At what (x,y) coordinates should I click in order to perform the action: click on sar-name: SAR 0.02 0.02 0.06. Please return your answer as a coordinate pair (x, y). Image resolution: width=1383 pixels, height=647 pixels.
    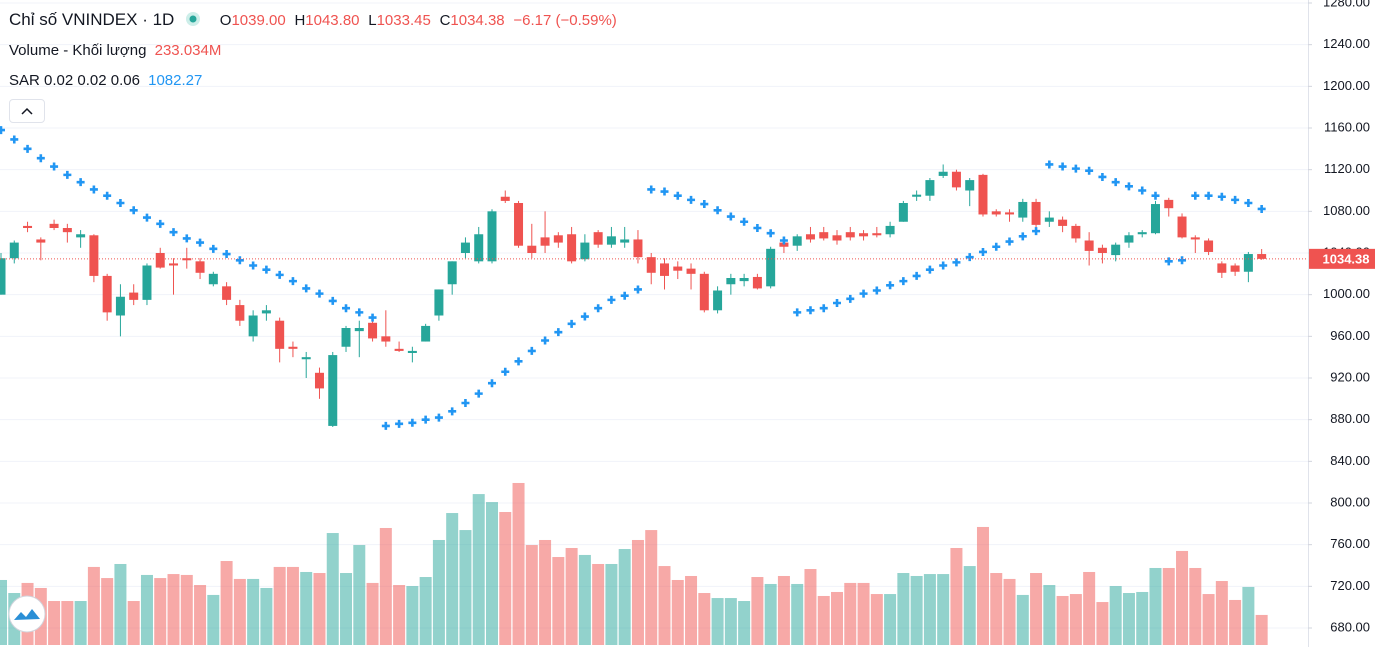
    Looking at the image, I should click on (74, 80).